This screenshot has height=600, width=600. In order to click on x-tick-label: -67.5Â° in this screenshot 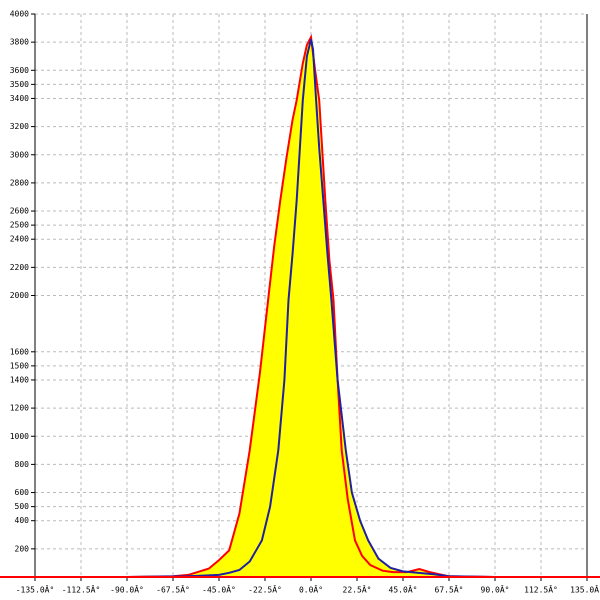, I will do `click(173, 589)`.